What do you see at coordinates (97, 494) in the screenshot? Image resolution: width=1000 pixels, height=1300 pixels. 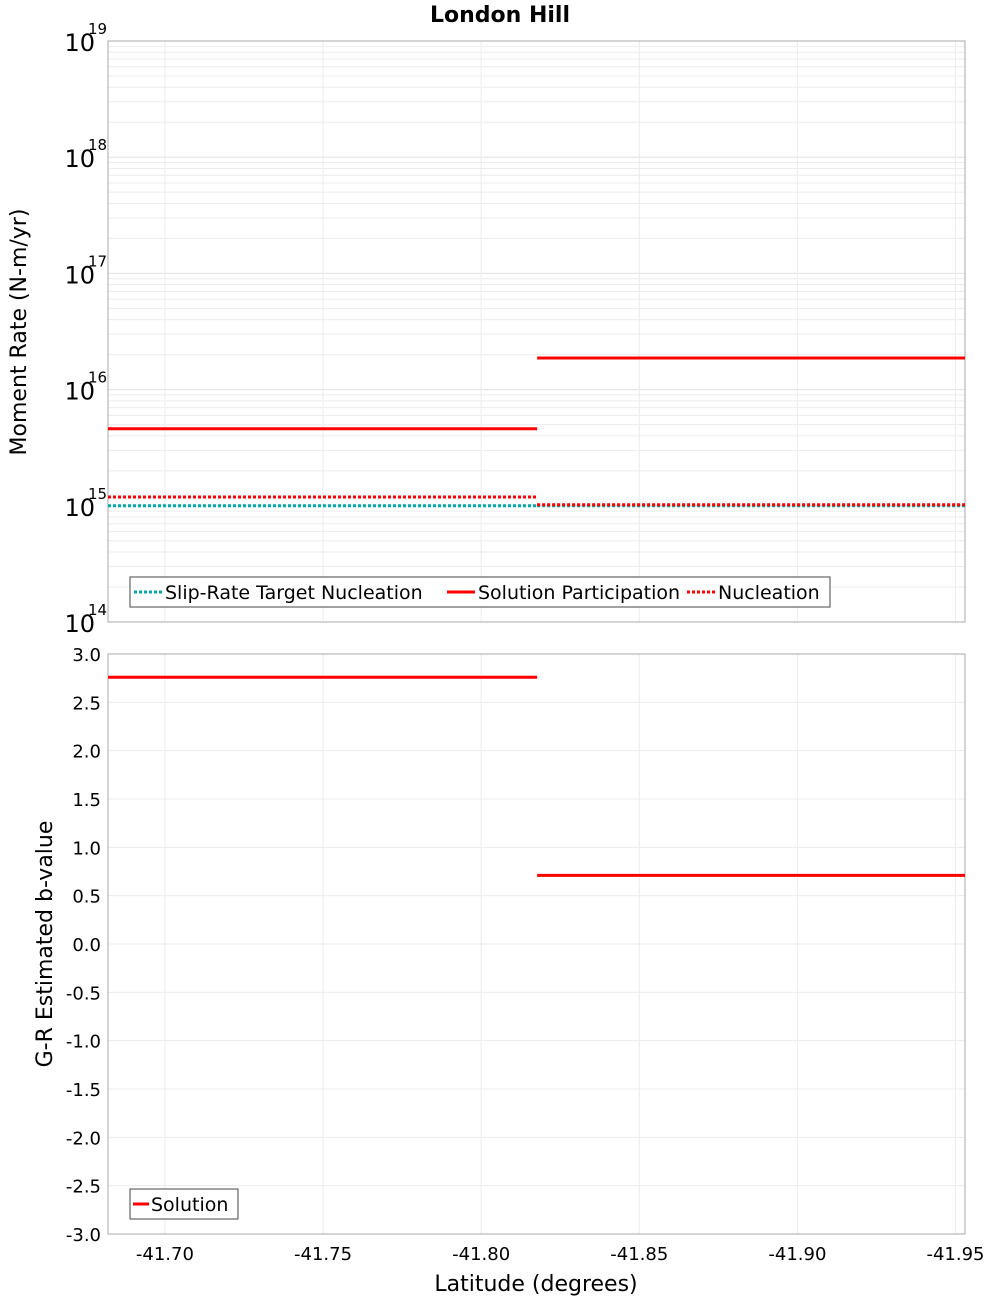 I see `y-tick-label-exponent: 15` at bounding box center [97, 494].